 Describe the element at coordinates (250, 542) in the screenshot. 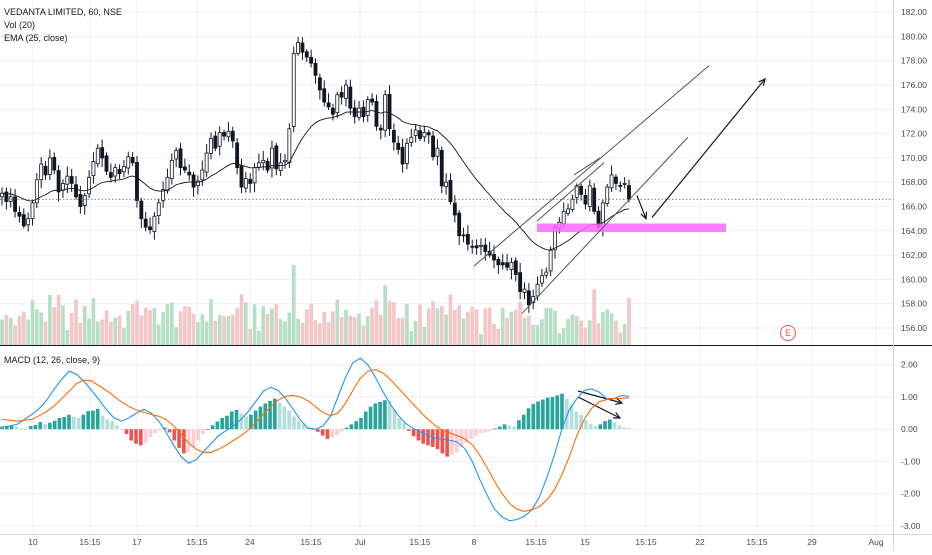

I see `time-tick-label: 24` at that location.